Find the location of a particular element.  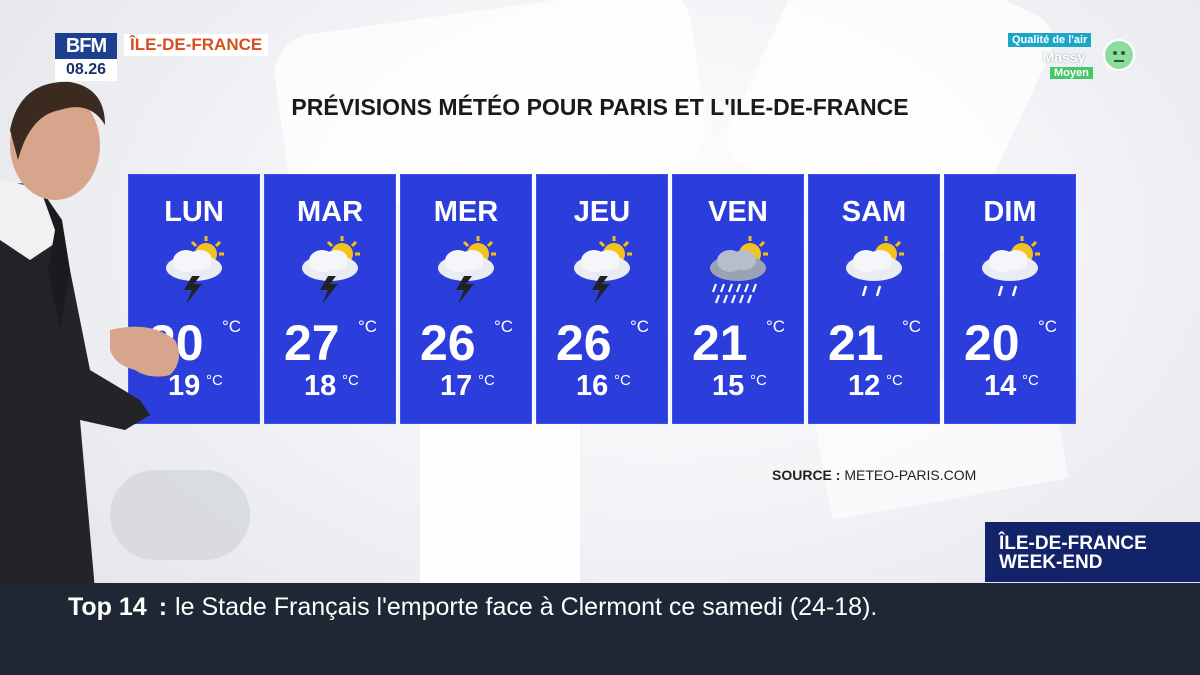

min-temperature: 18 is located at coordinates (320, 386).